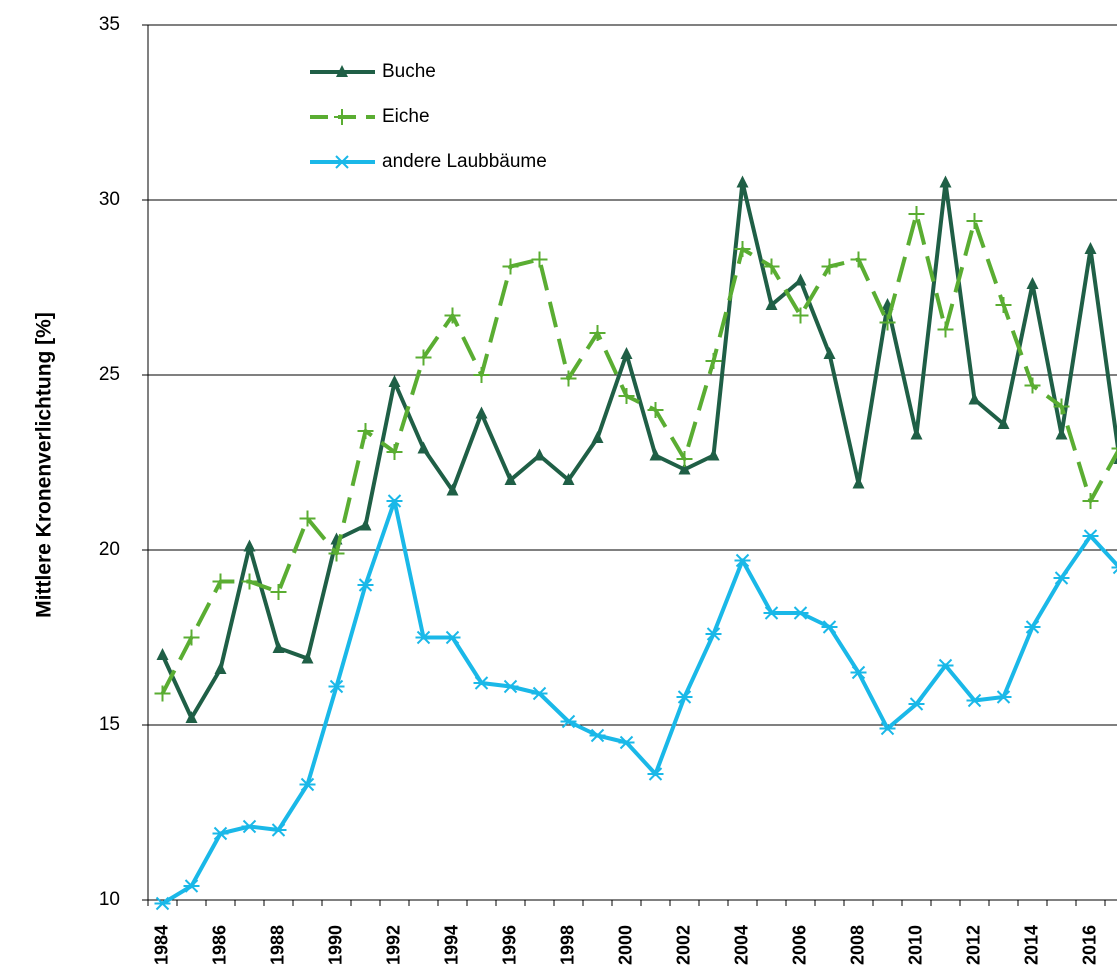 The width and height of the screenshot is (1117, 980). What do you see at coordinates (509, 945) in the screenshot?
I see `x-tick-label: 1996` at bounding box center [509, 945].